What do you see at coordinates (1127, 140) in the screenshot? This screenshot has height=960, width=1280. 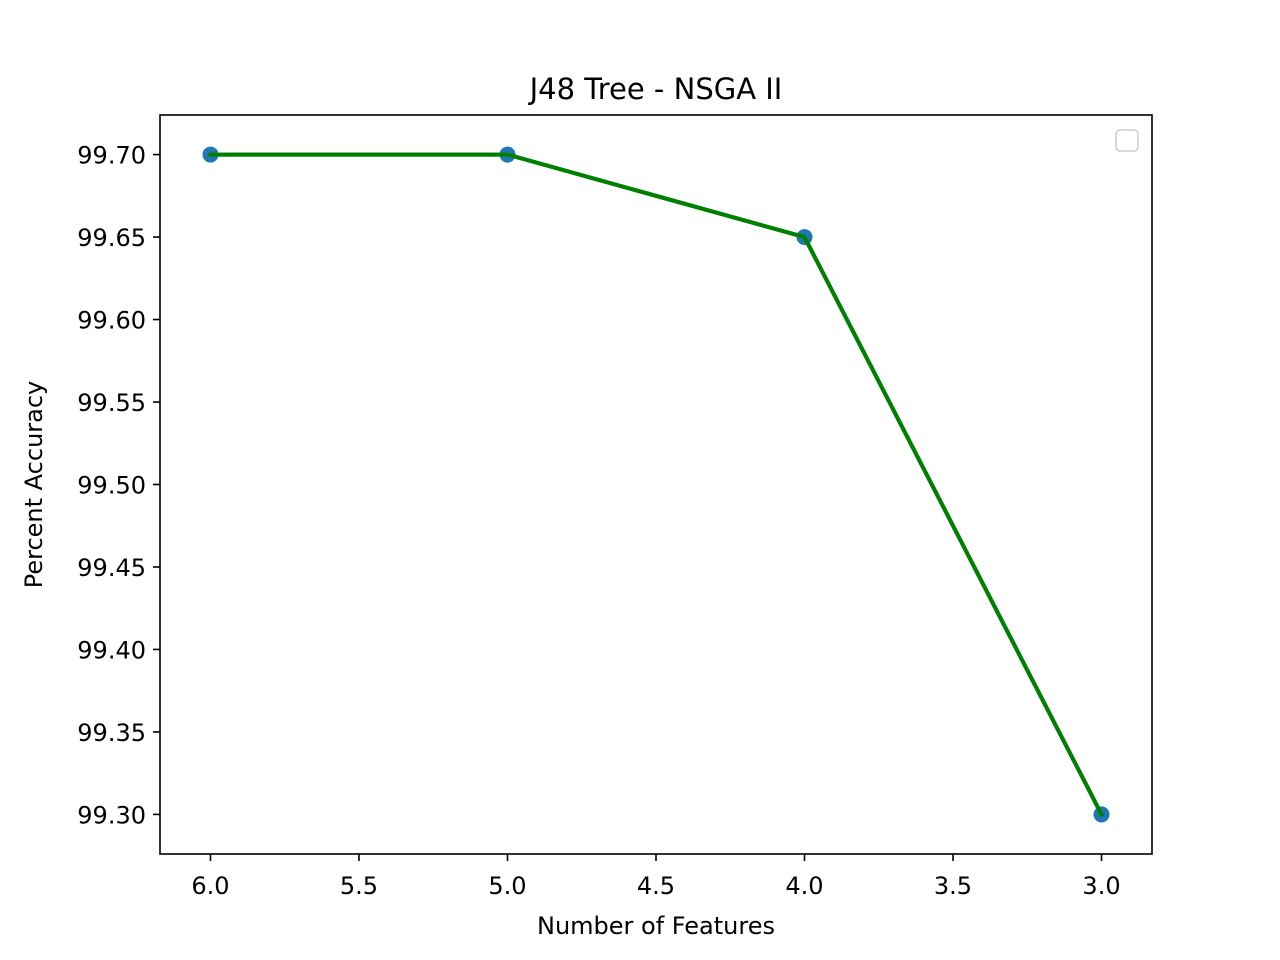 I see `legend-box` at bounding box center [1127, 140].